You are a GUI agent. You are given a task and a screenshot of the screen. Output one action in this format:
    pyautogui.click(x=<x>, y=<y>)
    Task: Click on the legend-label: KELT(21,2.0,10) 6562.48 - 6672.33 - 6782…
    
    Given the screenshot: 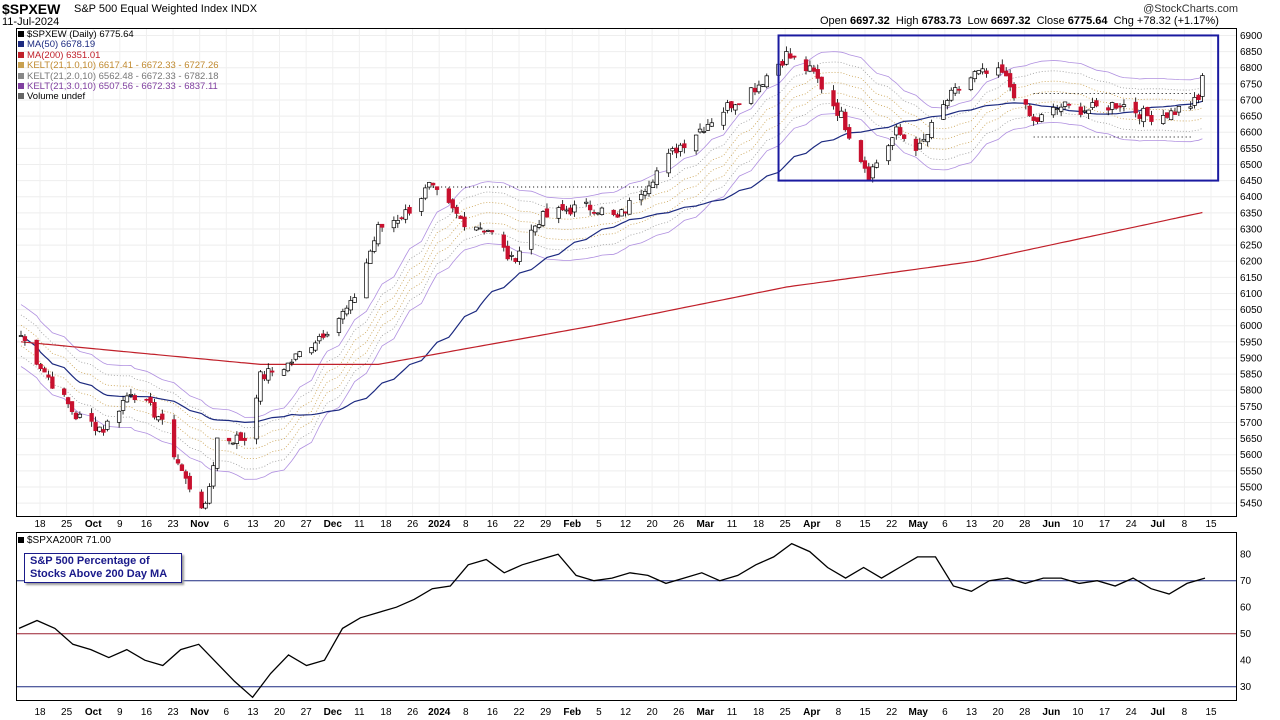 What is the action you would take?
    pyautogui.click(x=123, y=76)
    